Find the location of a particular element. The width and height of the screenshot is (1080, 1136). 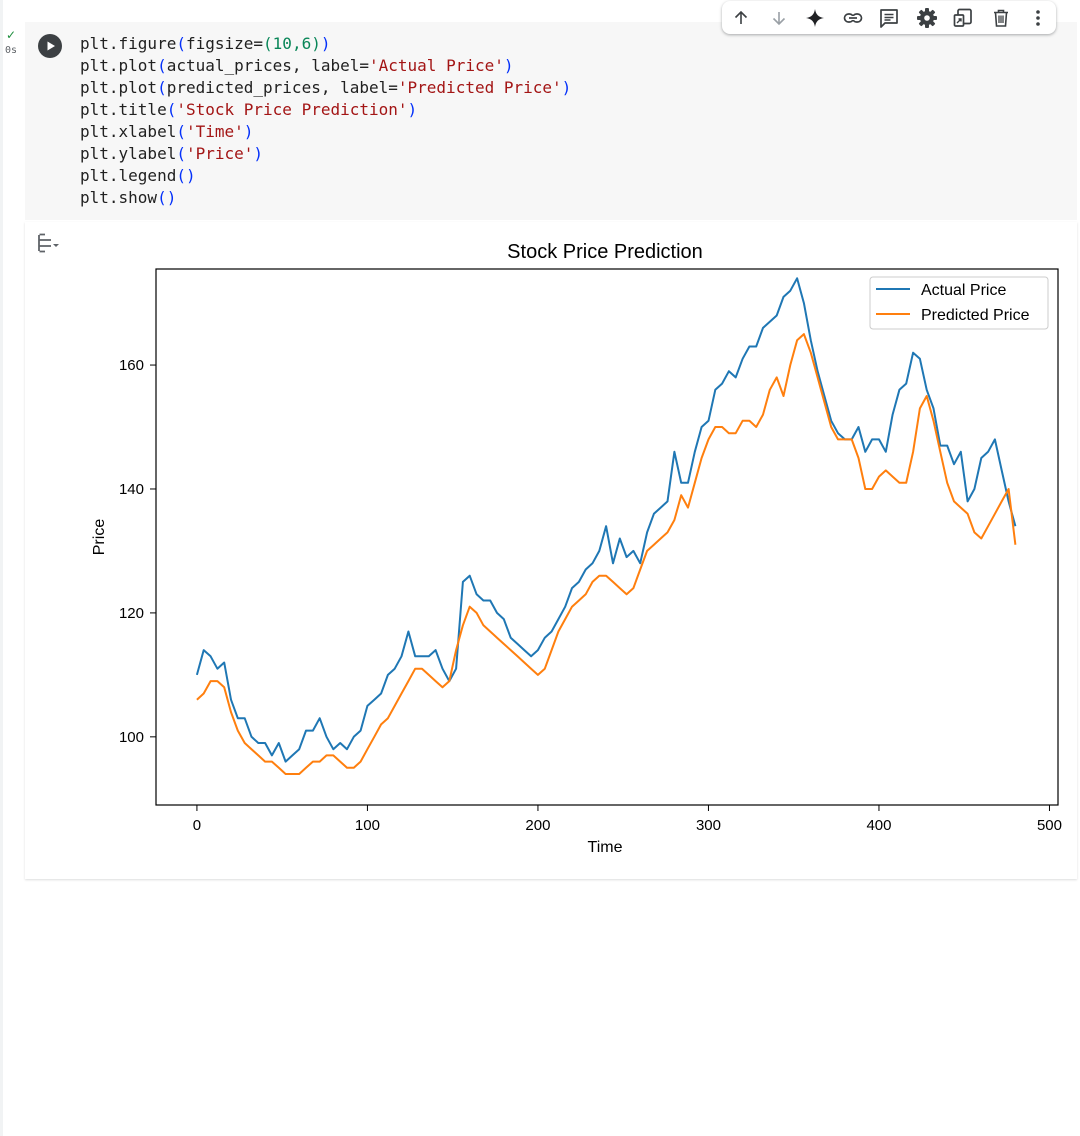

y-tick-label: 140 is located at coordinates (131, 489).